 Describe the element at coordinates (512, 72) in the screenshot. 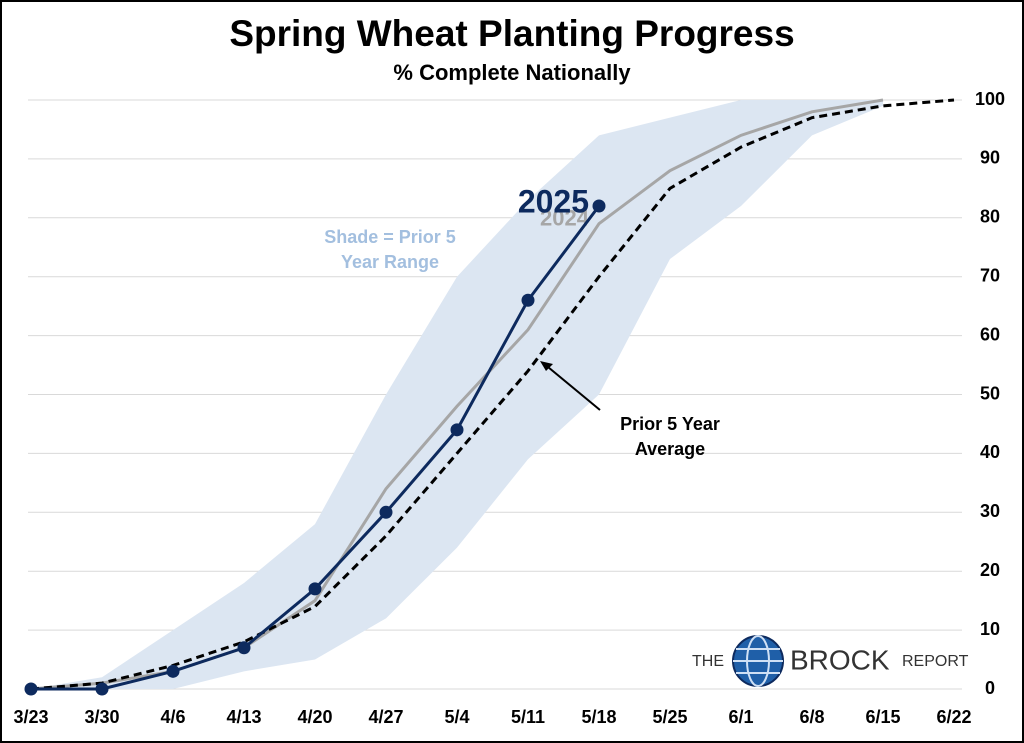

I see `chart-subtitle: % Complete Nationally` at that location.